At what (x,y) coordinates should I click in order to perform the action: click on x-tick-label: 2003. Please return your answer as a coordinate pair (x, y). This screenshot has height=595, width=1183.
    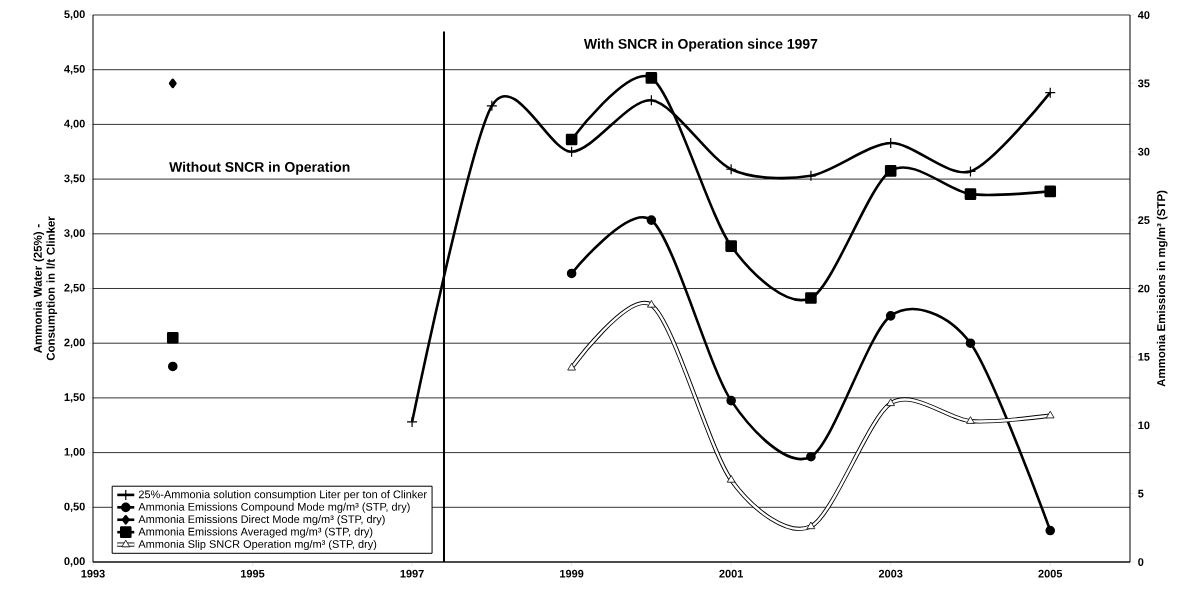
    Looking at the image, I should click on (890, 573).